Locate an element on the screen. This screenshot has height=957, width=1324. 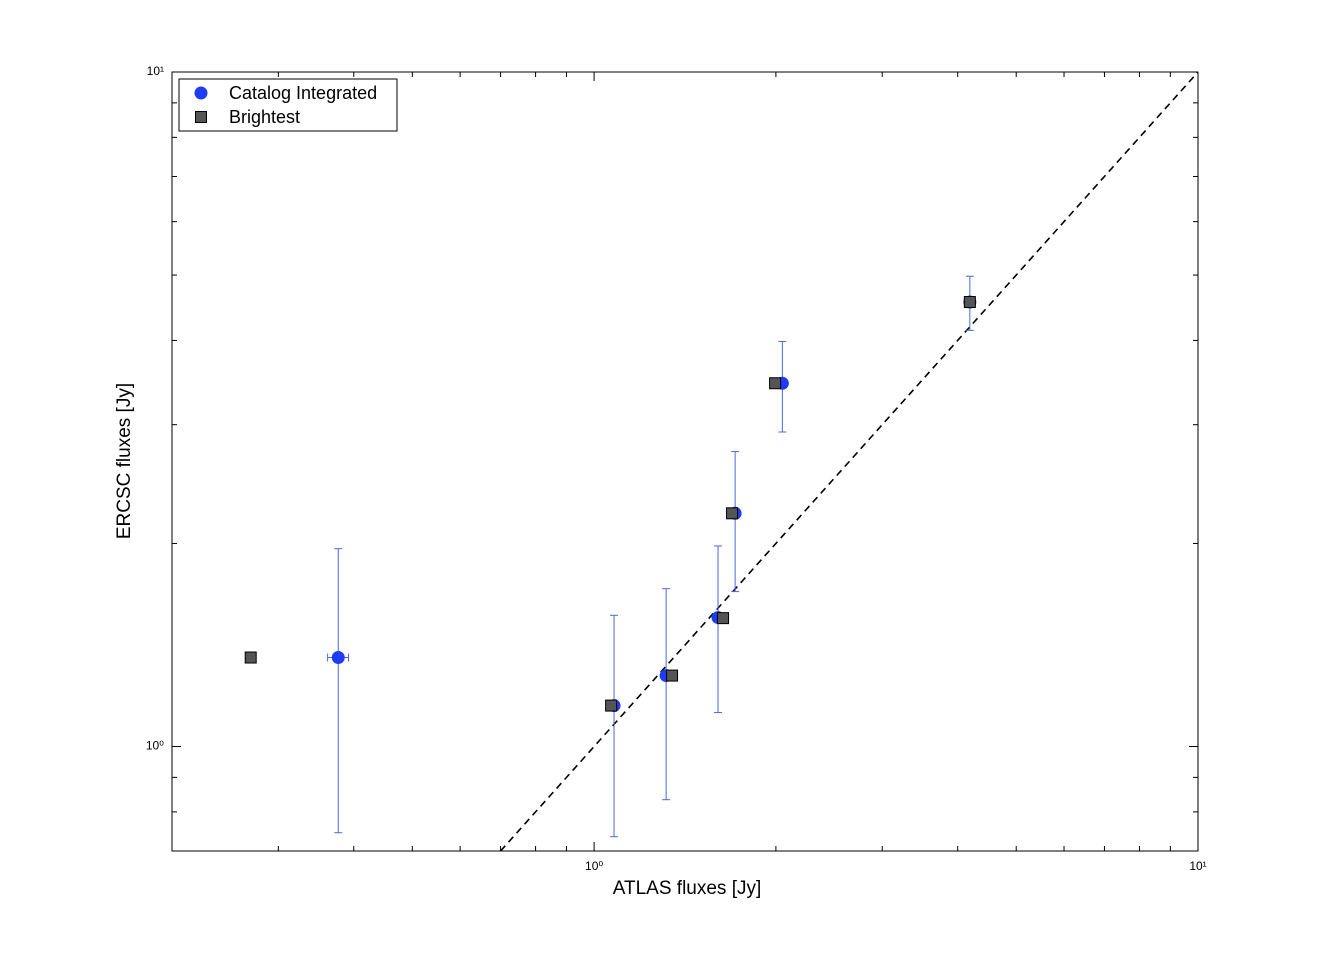
legend-box is located at coordinates (288, 105).